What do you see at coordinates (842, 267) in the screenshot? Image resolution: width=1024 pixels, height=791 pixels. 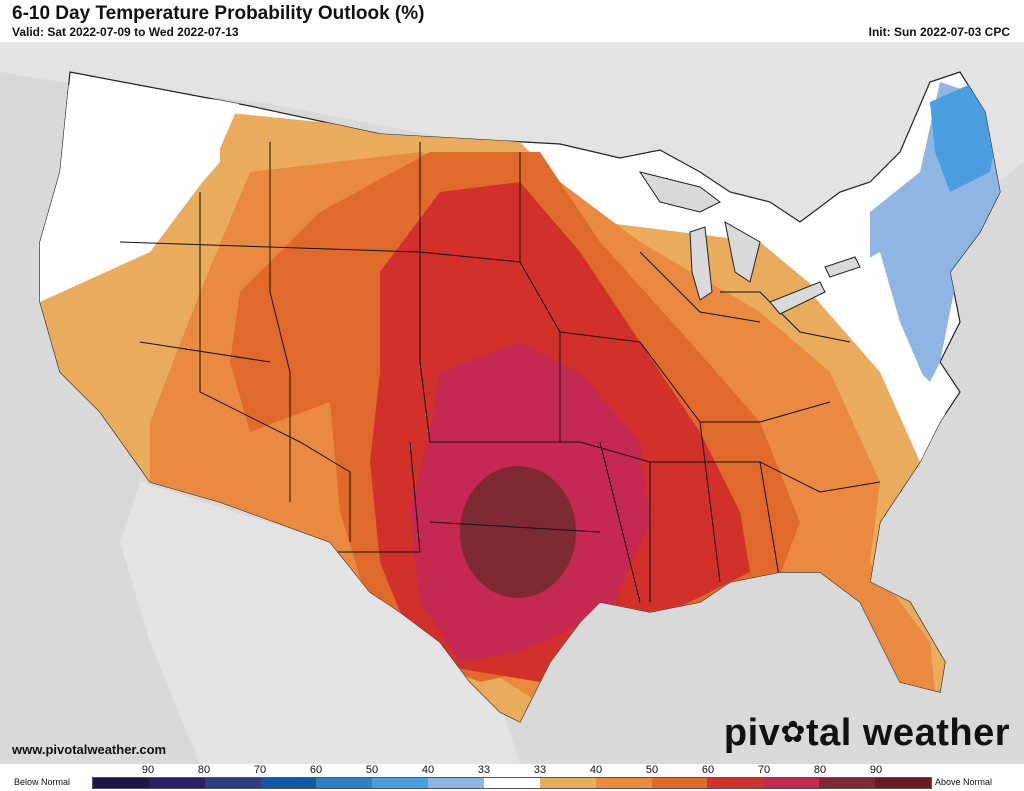 I see `lake-ontario` at bounding box center [842, 267].